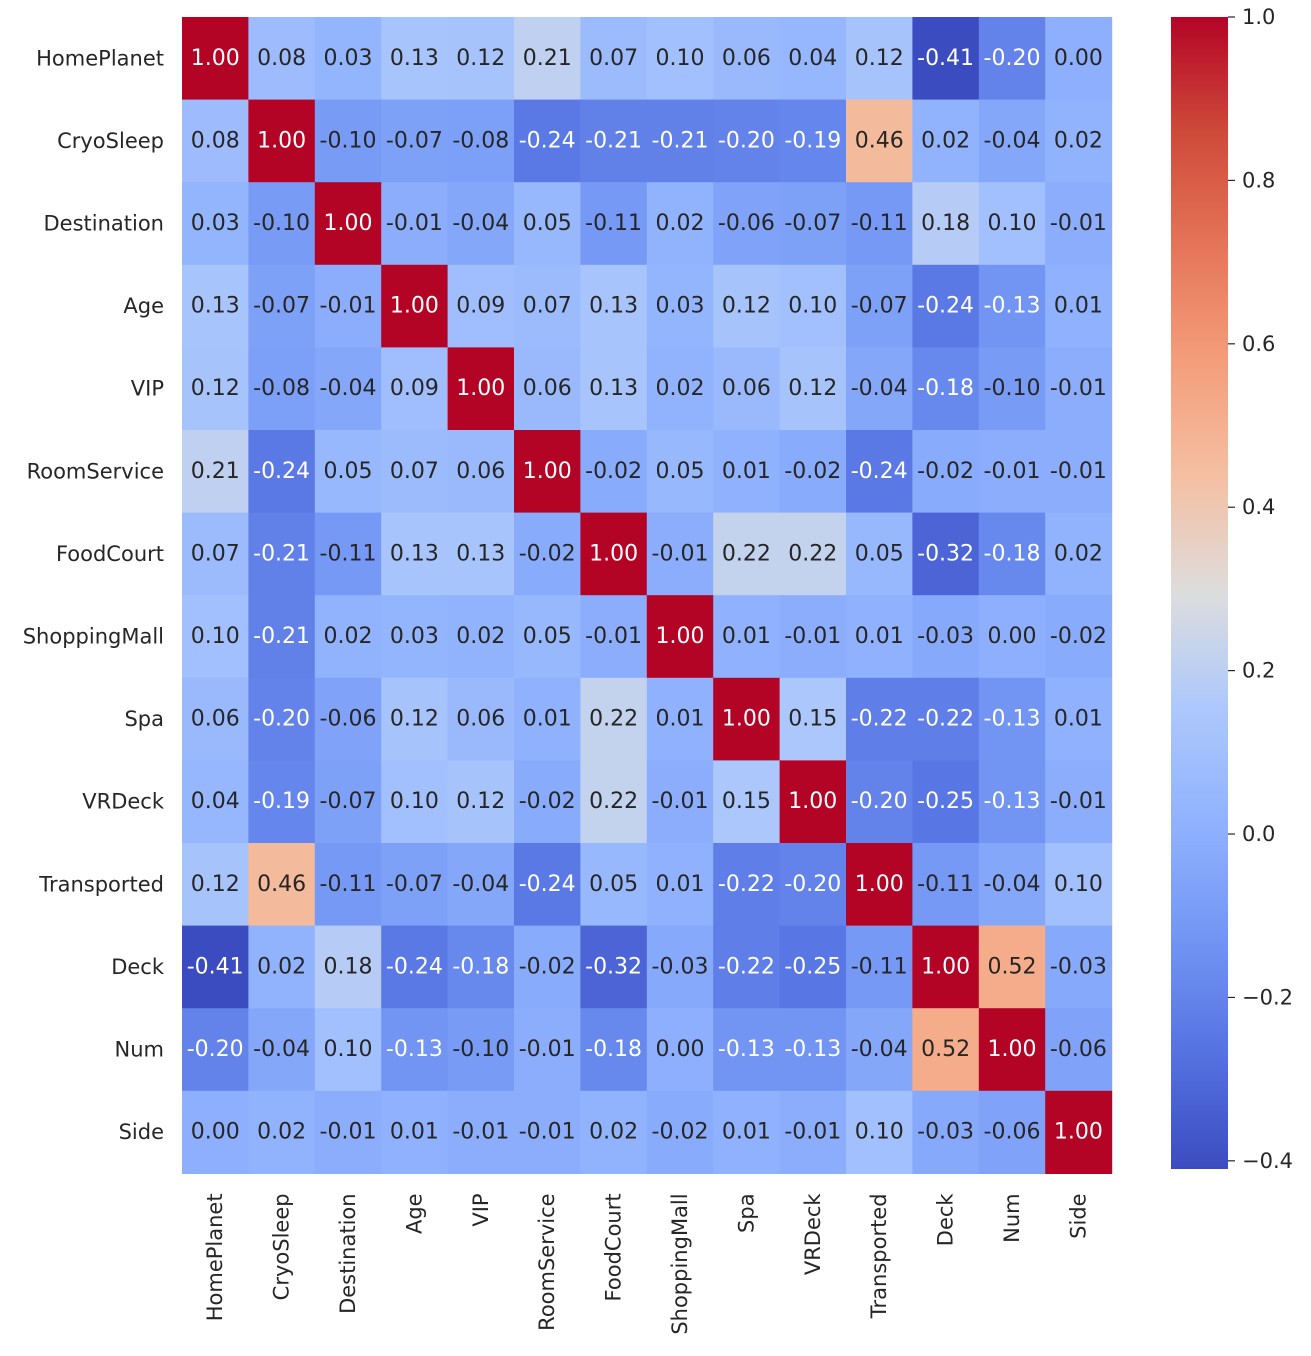 The image size is (1311, 1356). What do you see at coordinates (95, 471) in the screenshot?
I see `row-label-roomservice: RoomService` at bounding box center [95, 471].